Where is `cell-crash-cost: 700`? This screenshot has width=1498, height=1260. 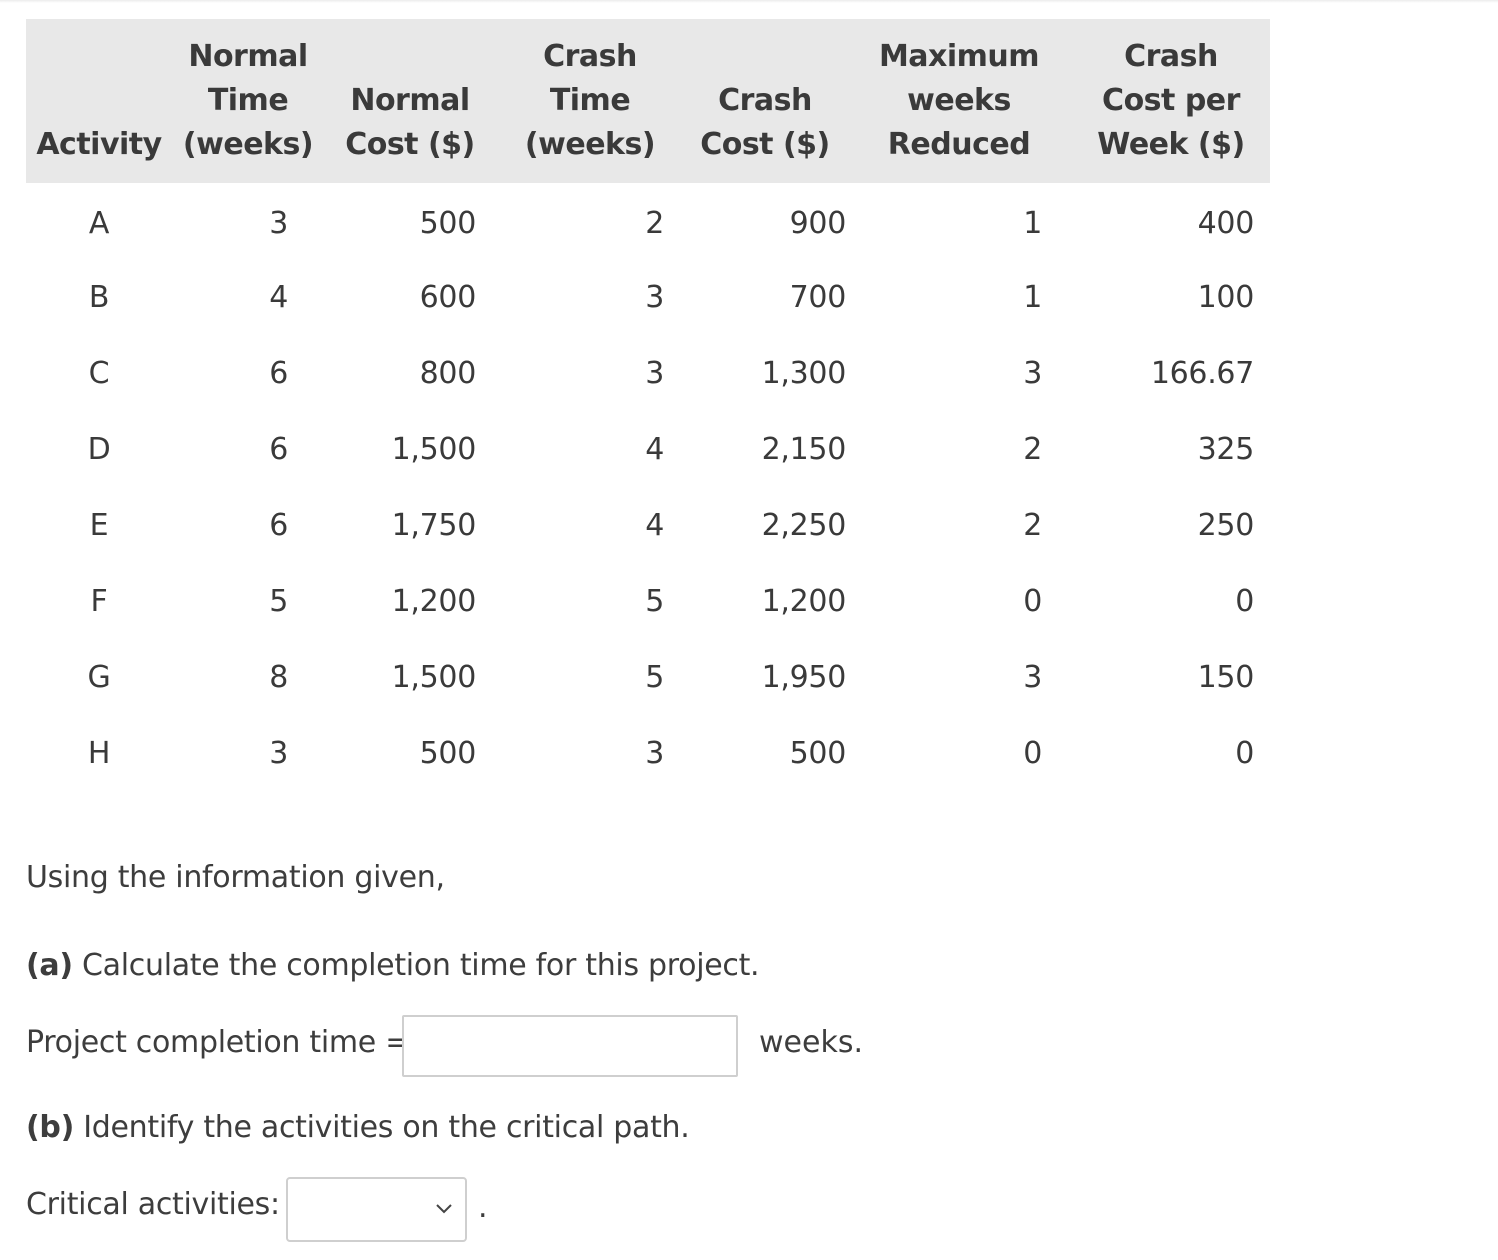
cell-crash-cost: 700 is located at coordinates (818, 297).